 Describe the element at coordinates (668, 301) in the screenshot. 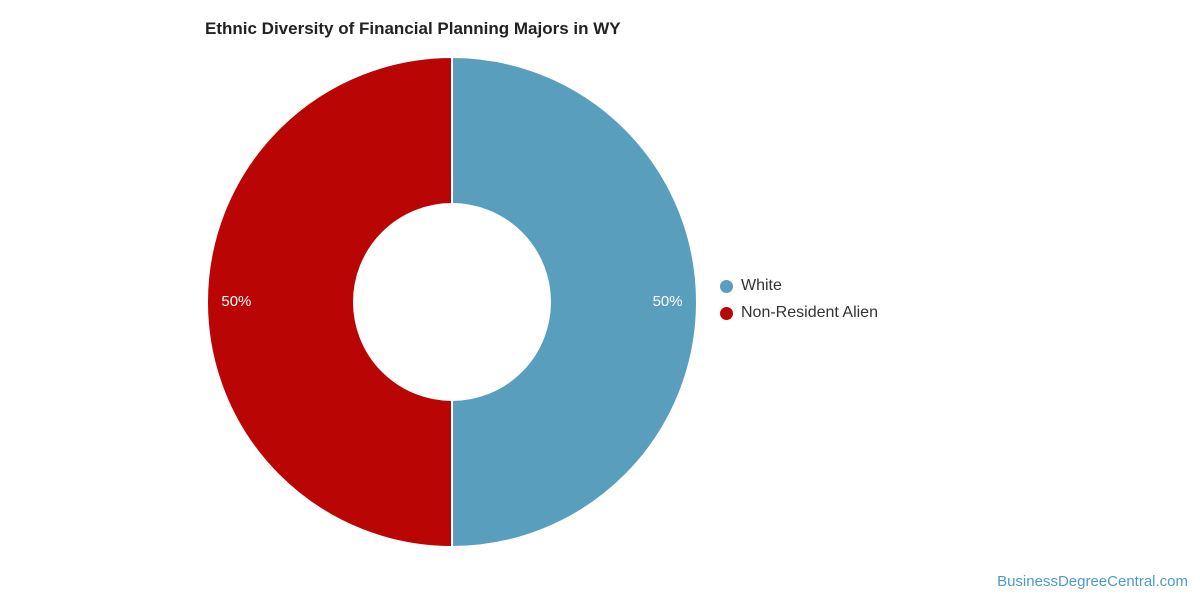

I see `slice-label-white: 50%` at that location.